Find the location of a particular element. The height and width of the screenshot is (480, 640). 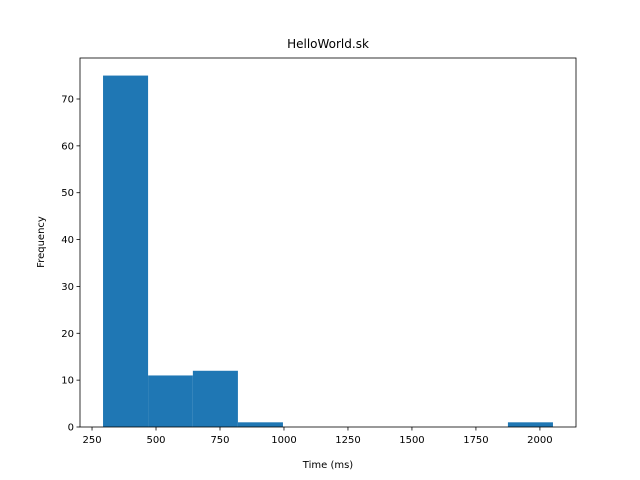

y-tick-label: 50 is located at coordinates (67, 193).